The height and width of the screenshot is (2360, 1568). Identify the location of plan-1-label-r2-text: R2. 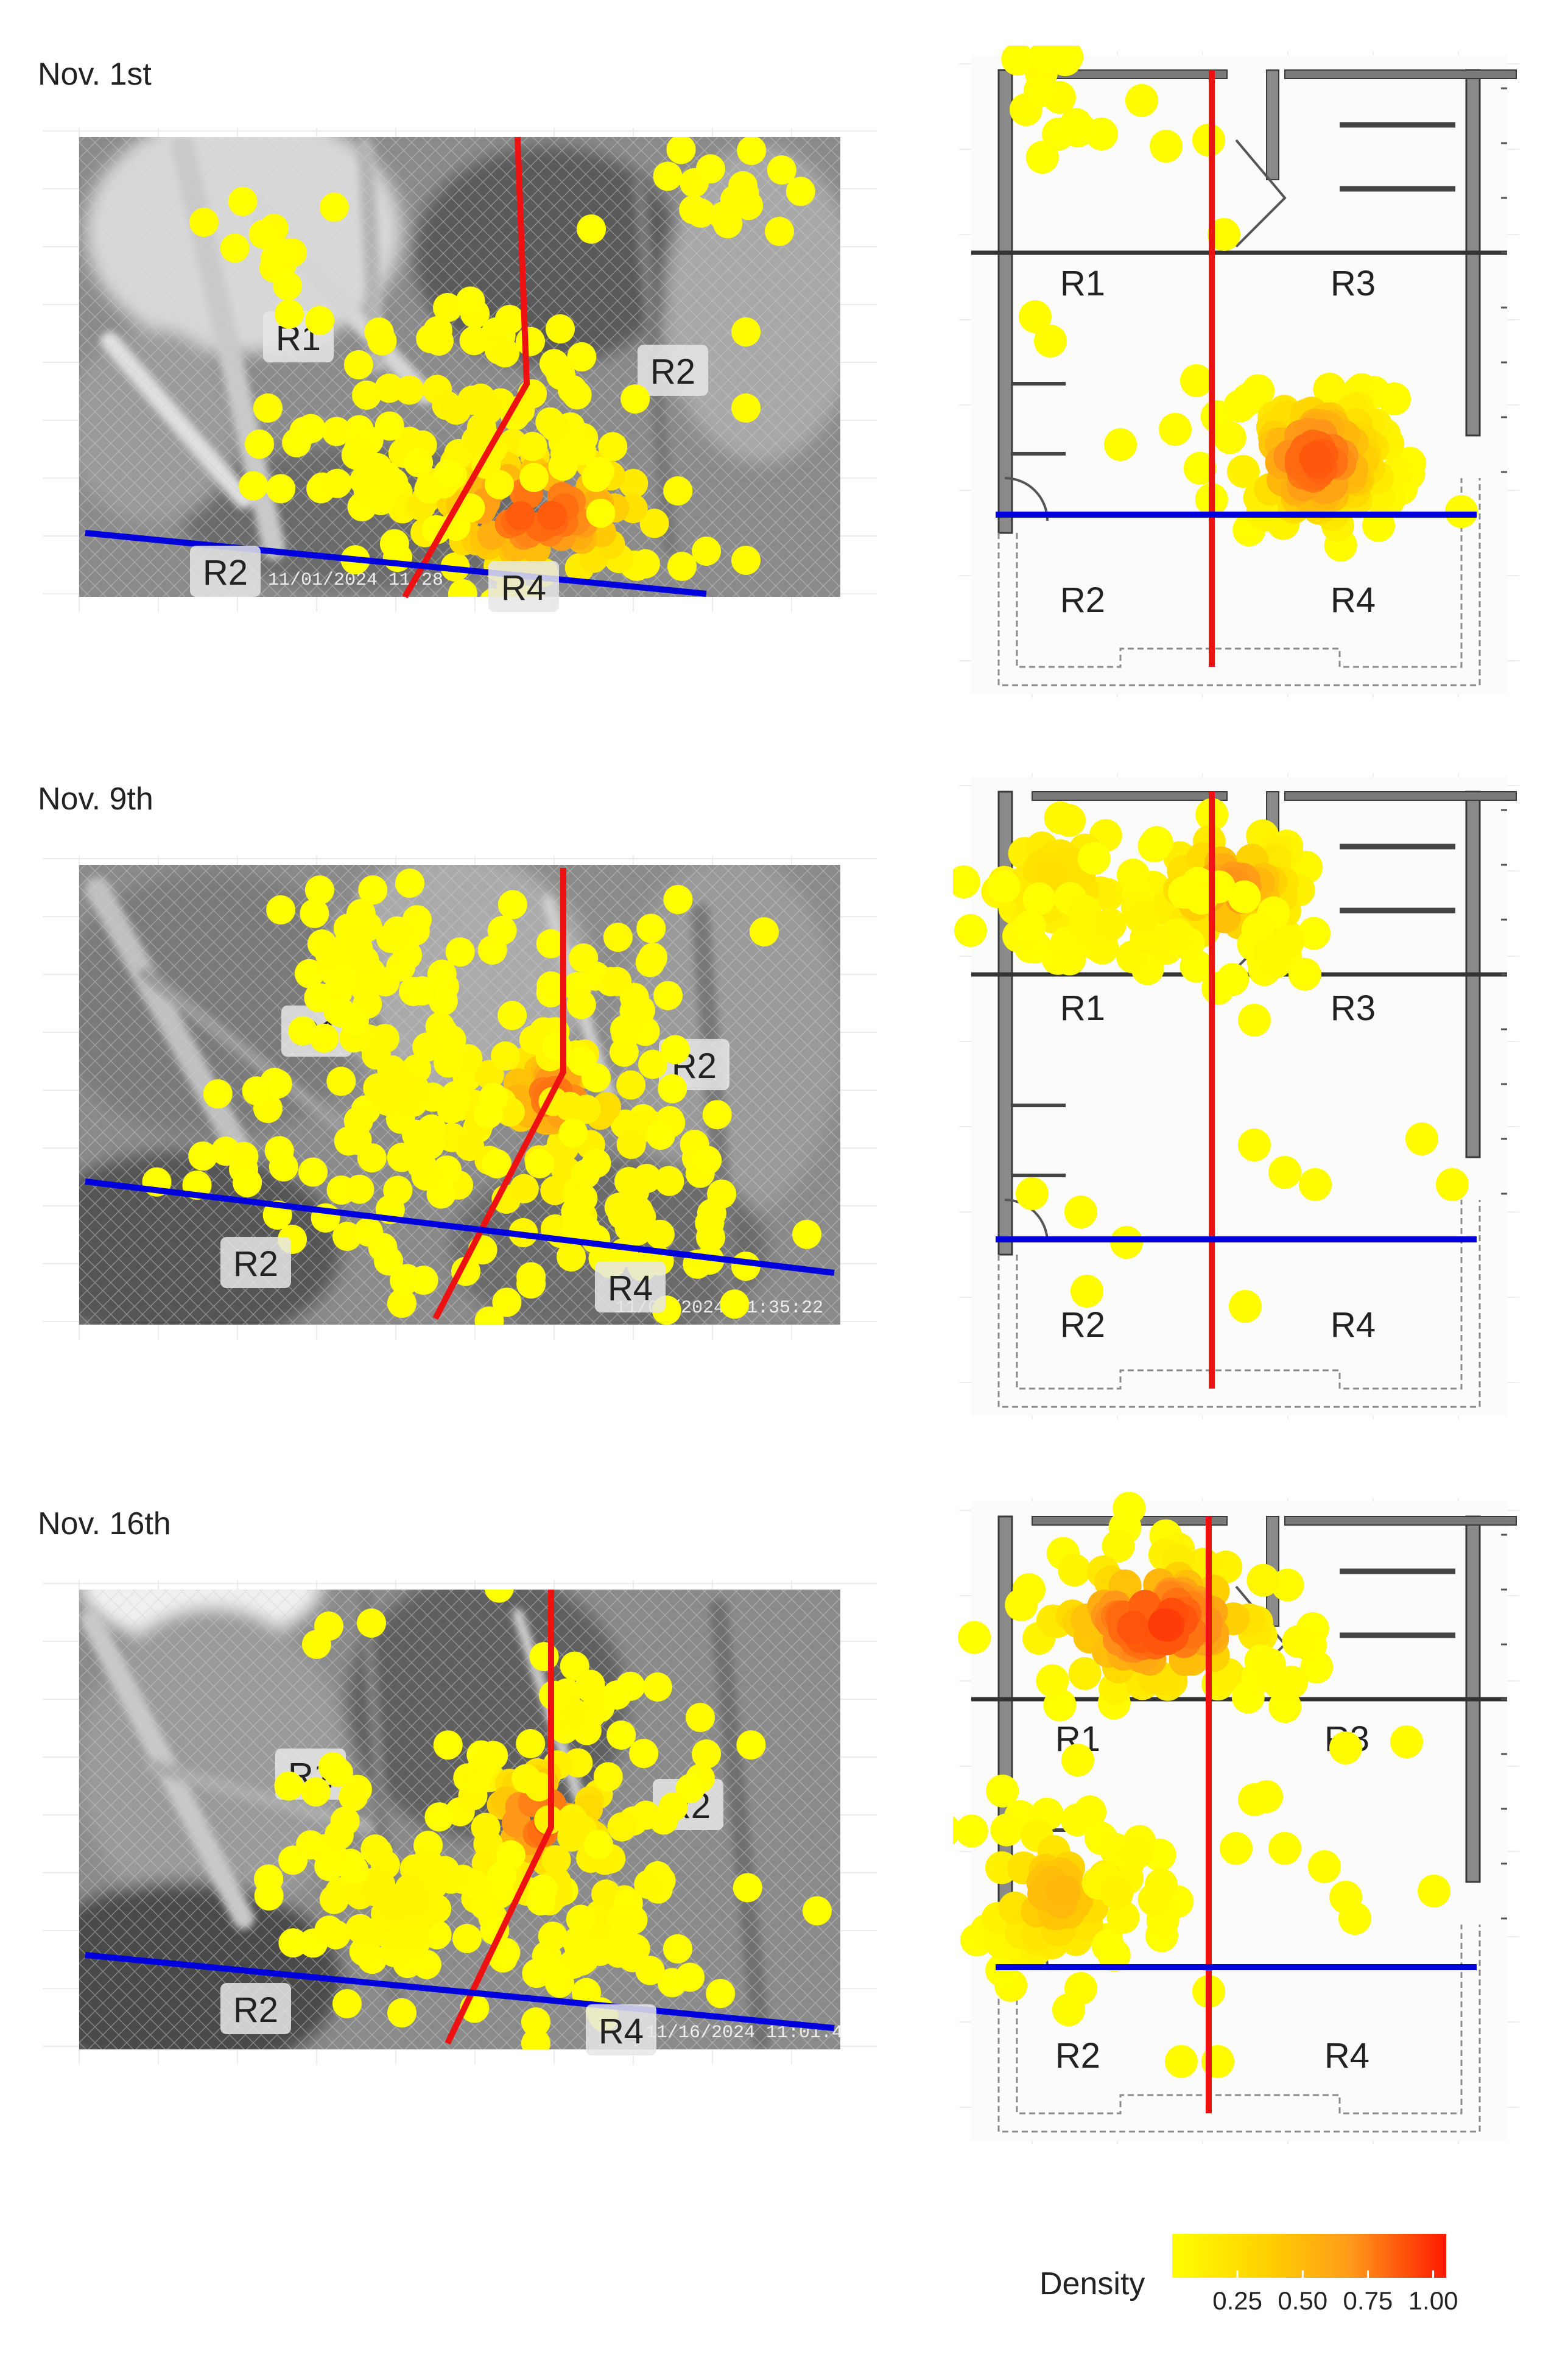
(1083, 600).